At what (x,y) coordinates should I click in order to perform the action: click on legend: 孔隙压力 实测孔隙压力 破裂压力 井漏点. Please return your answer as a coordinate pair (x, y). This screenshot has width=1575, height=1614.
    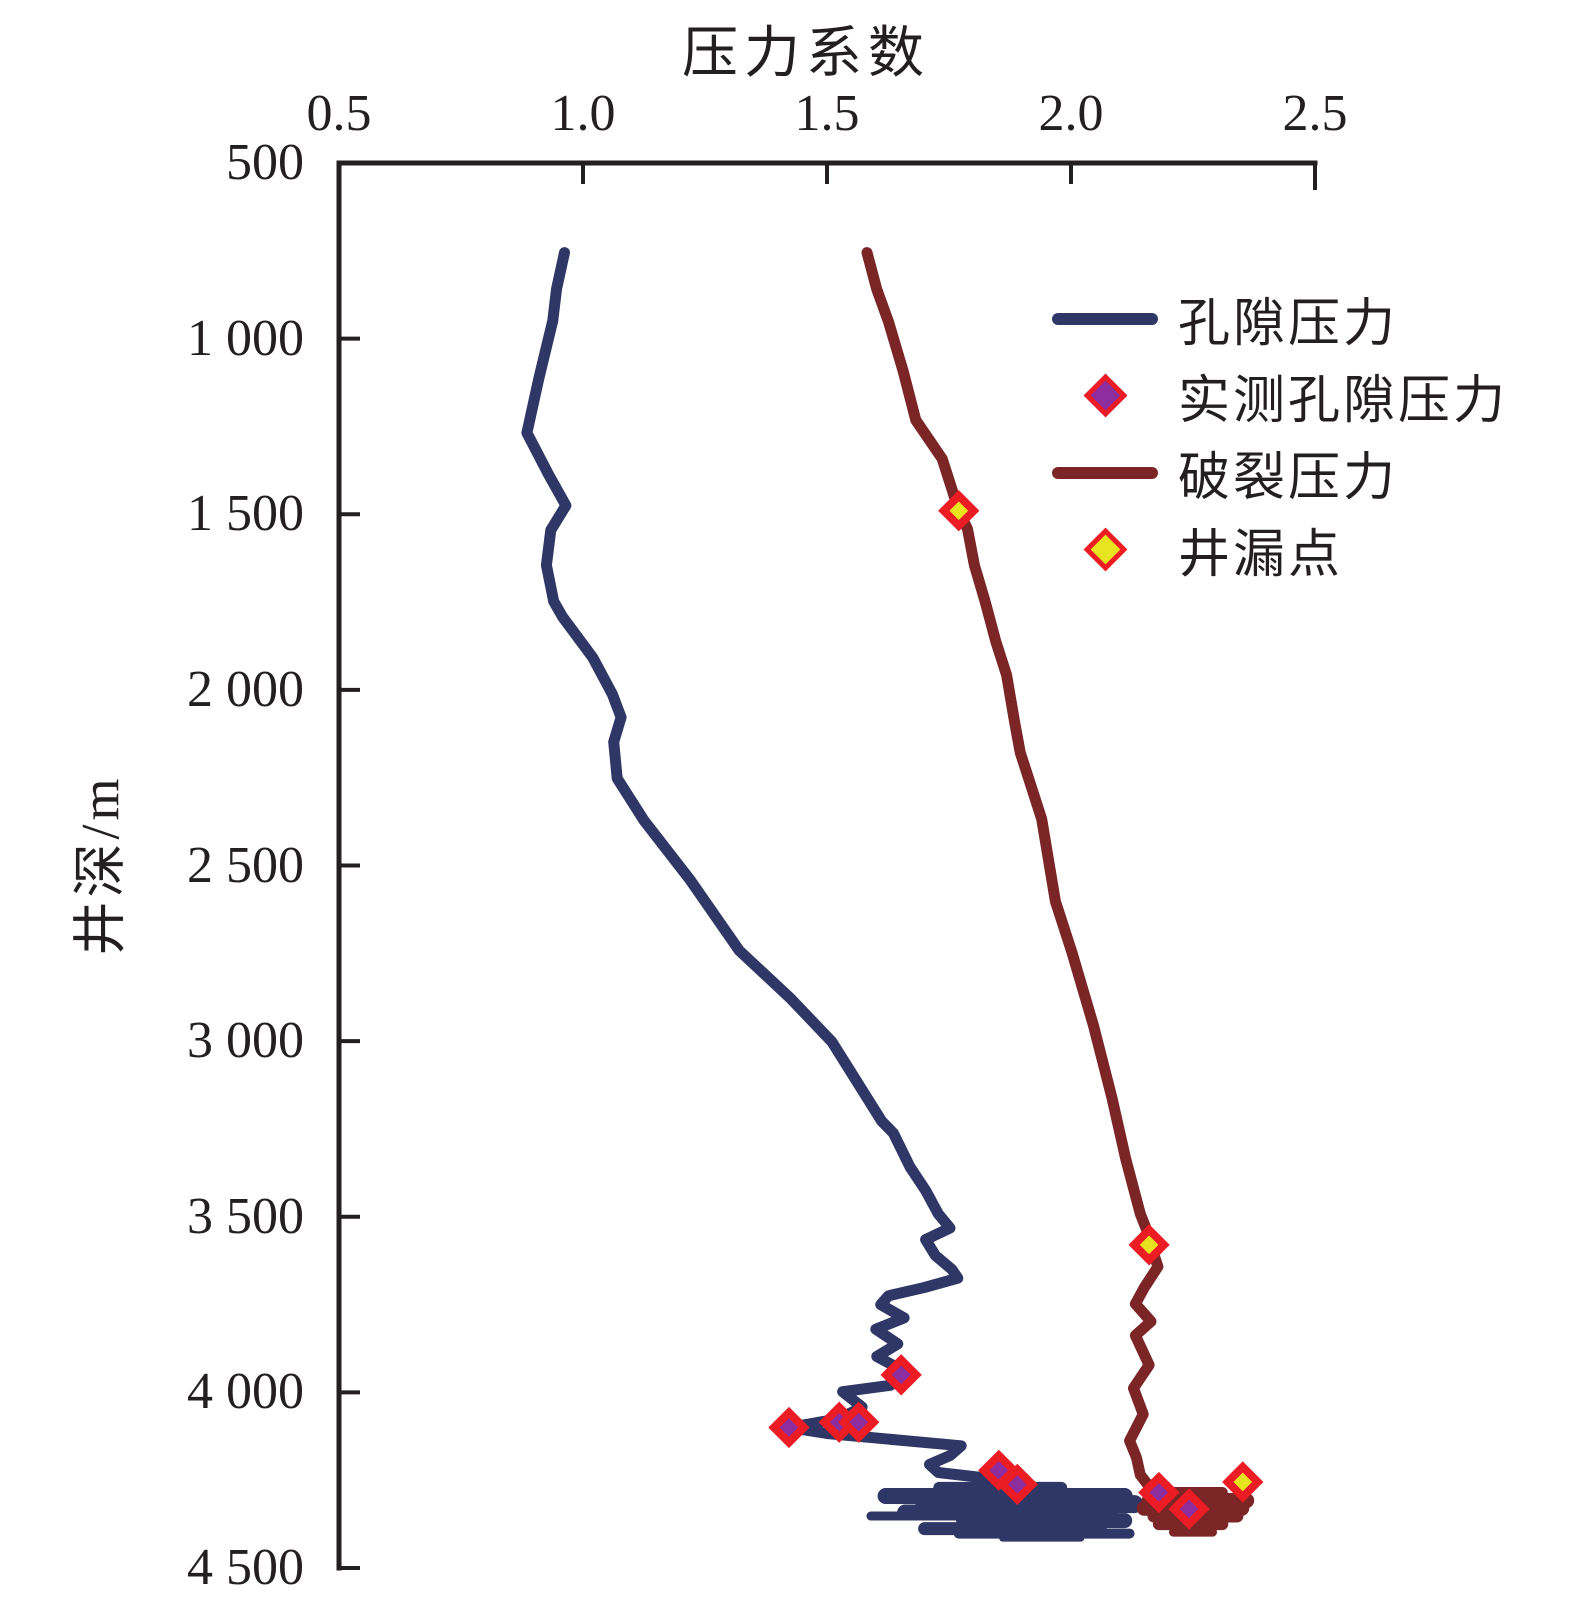
    Looking at the image, I should click on (1277, 434).